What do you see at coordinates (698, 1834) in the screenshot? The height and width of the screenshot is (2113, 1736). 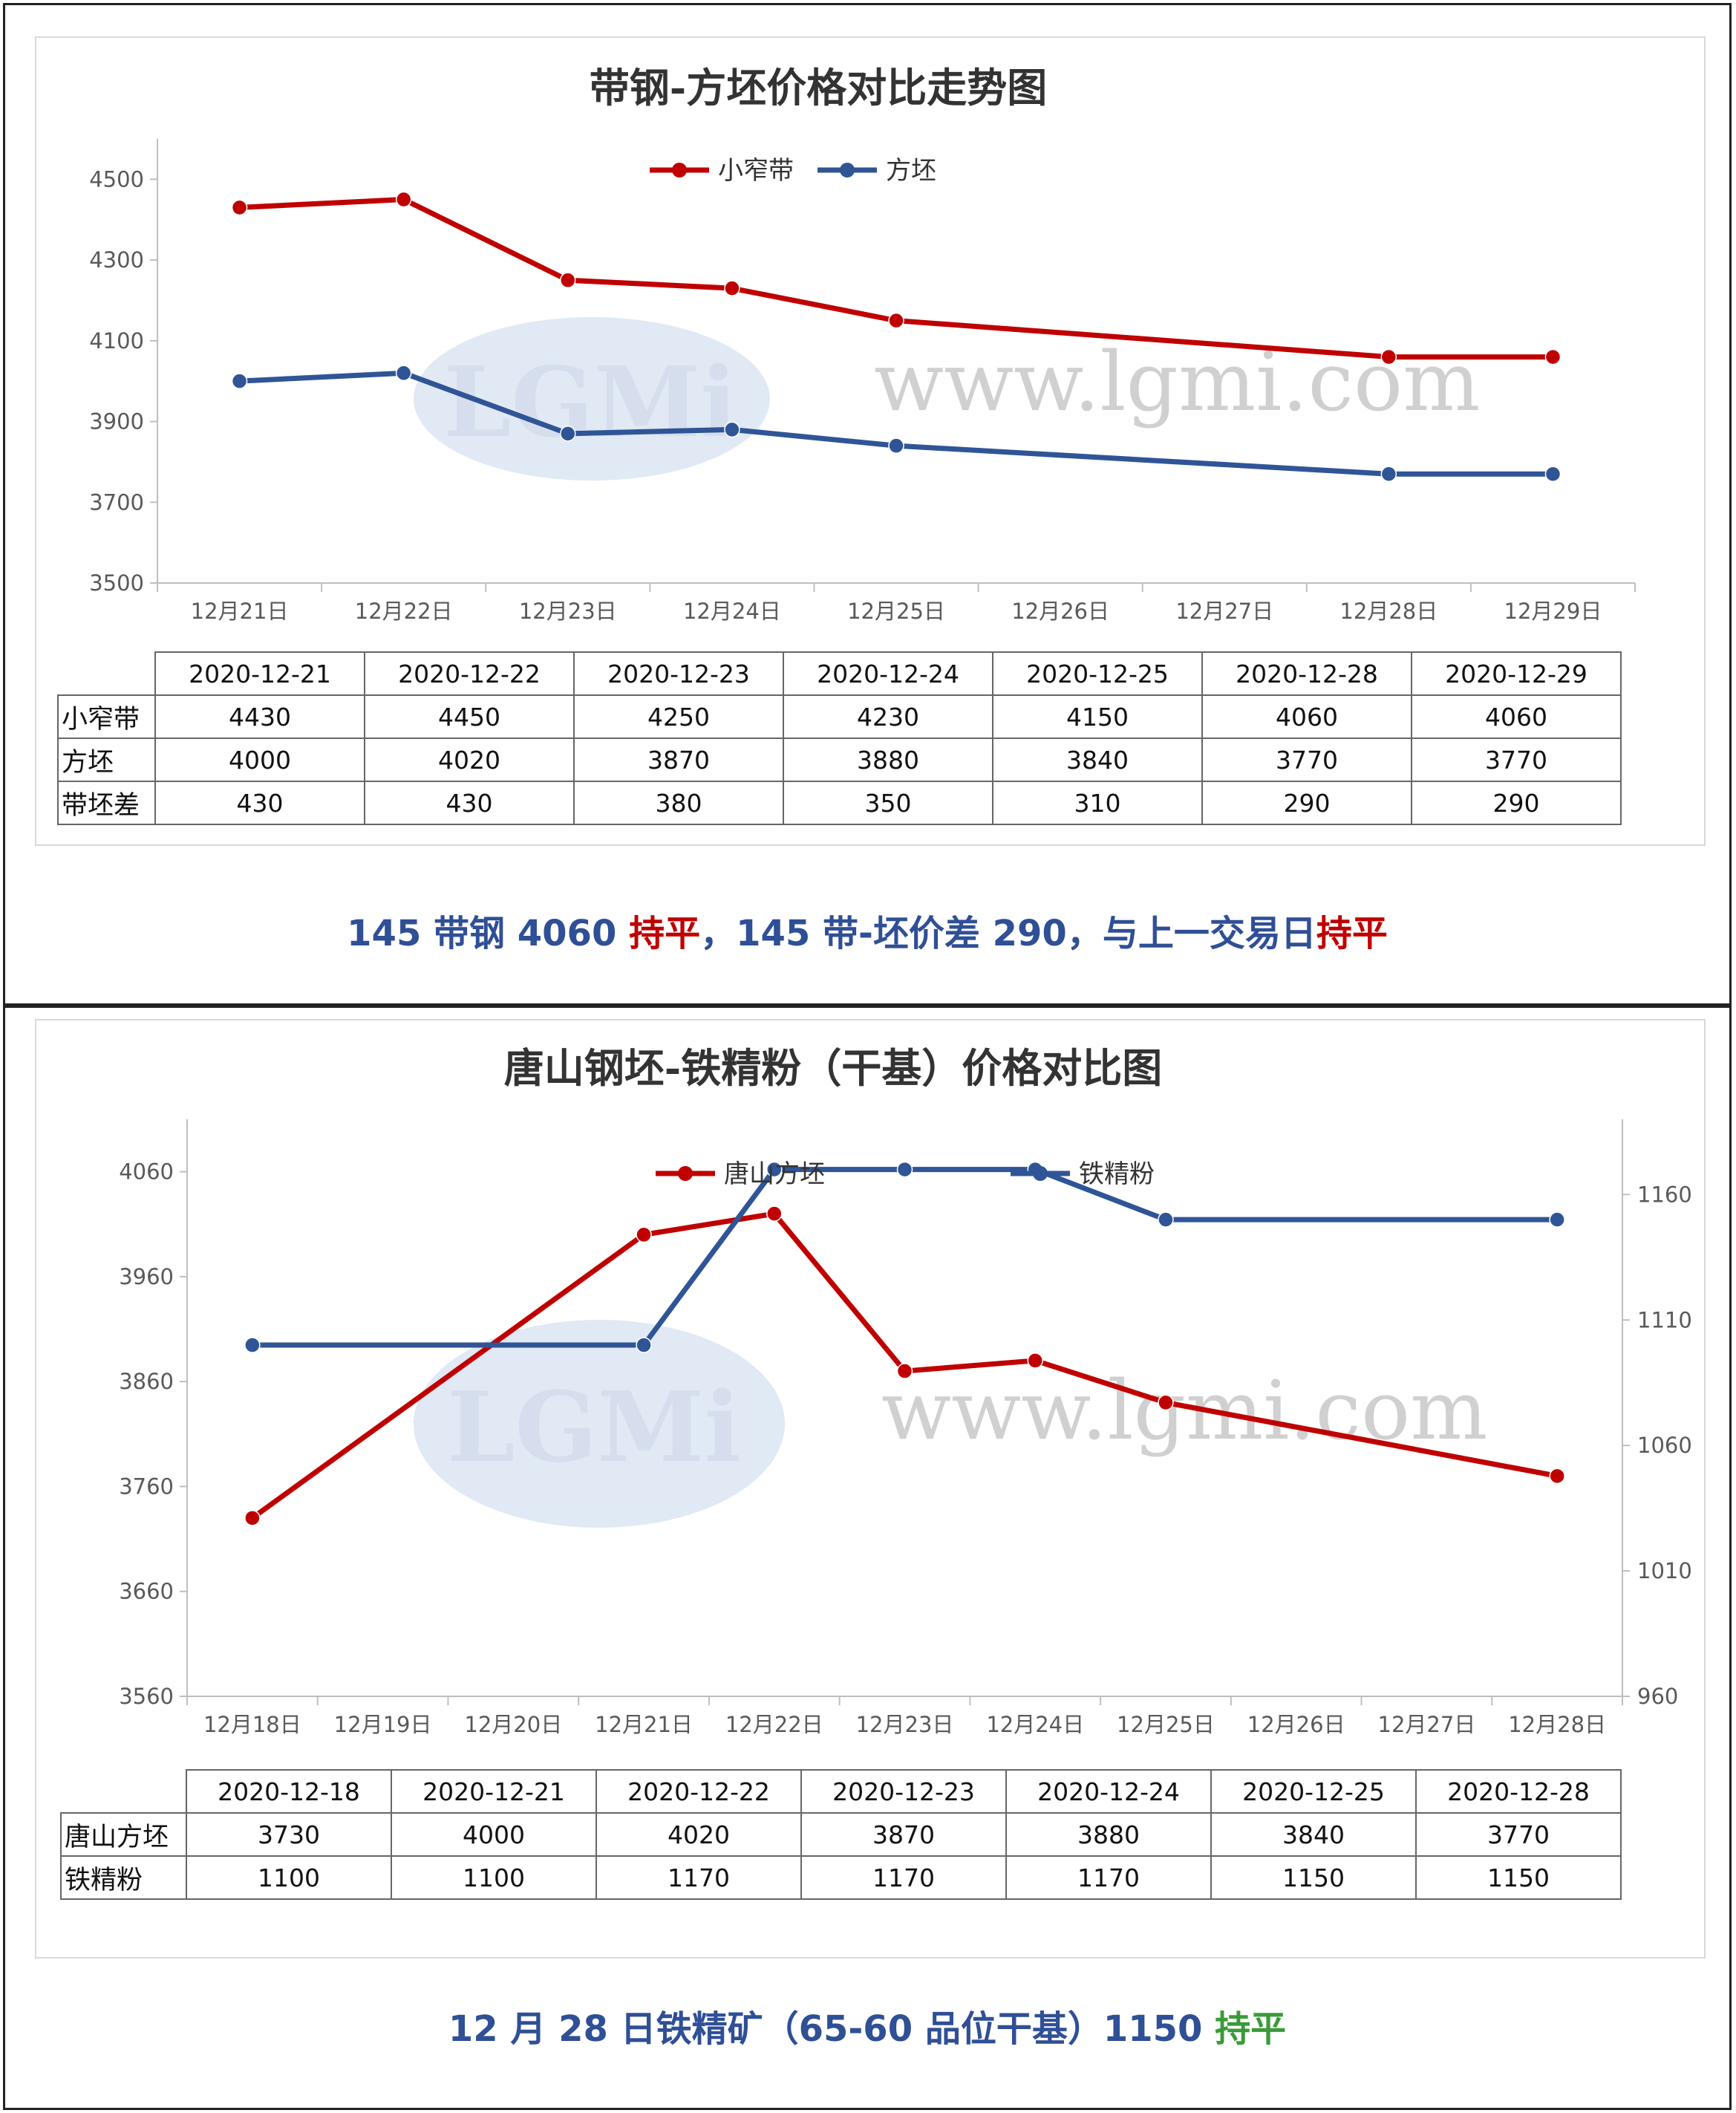 I see `table-cell: 4020` at bounding box center [698, 1834].